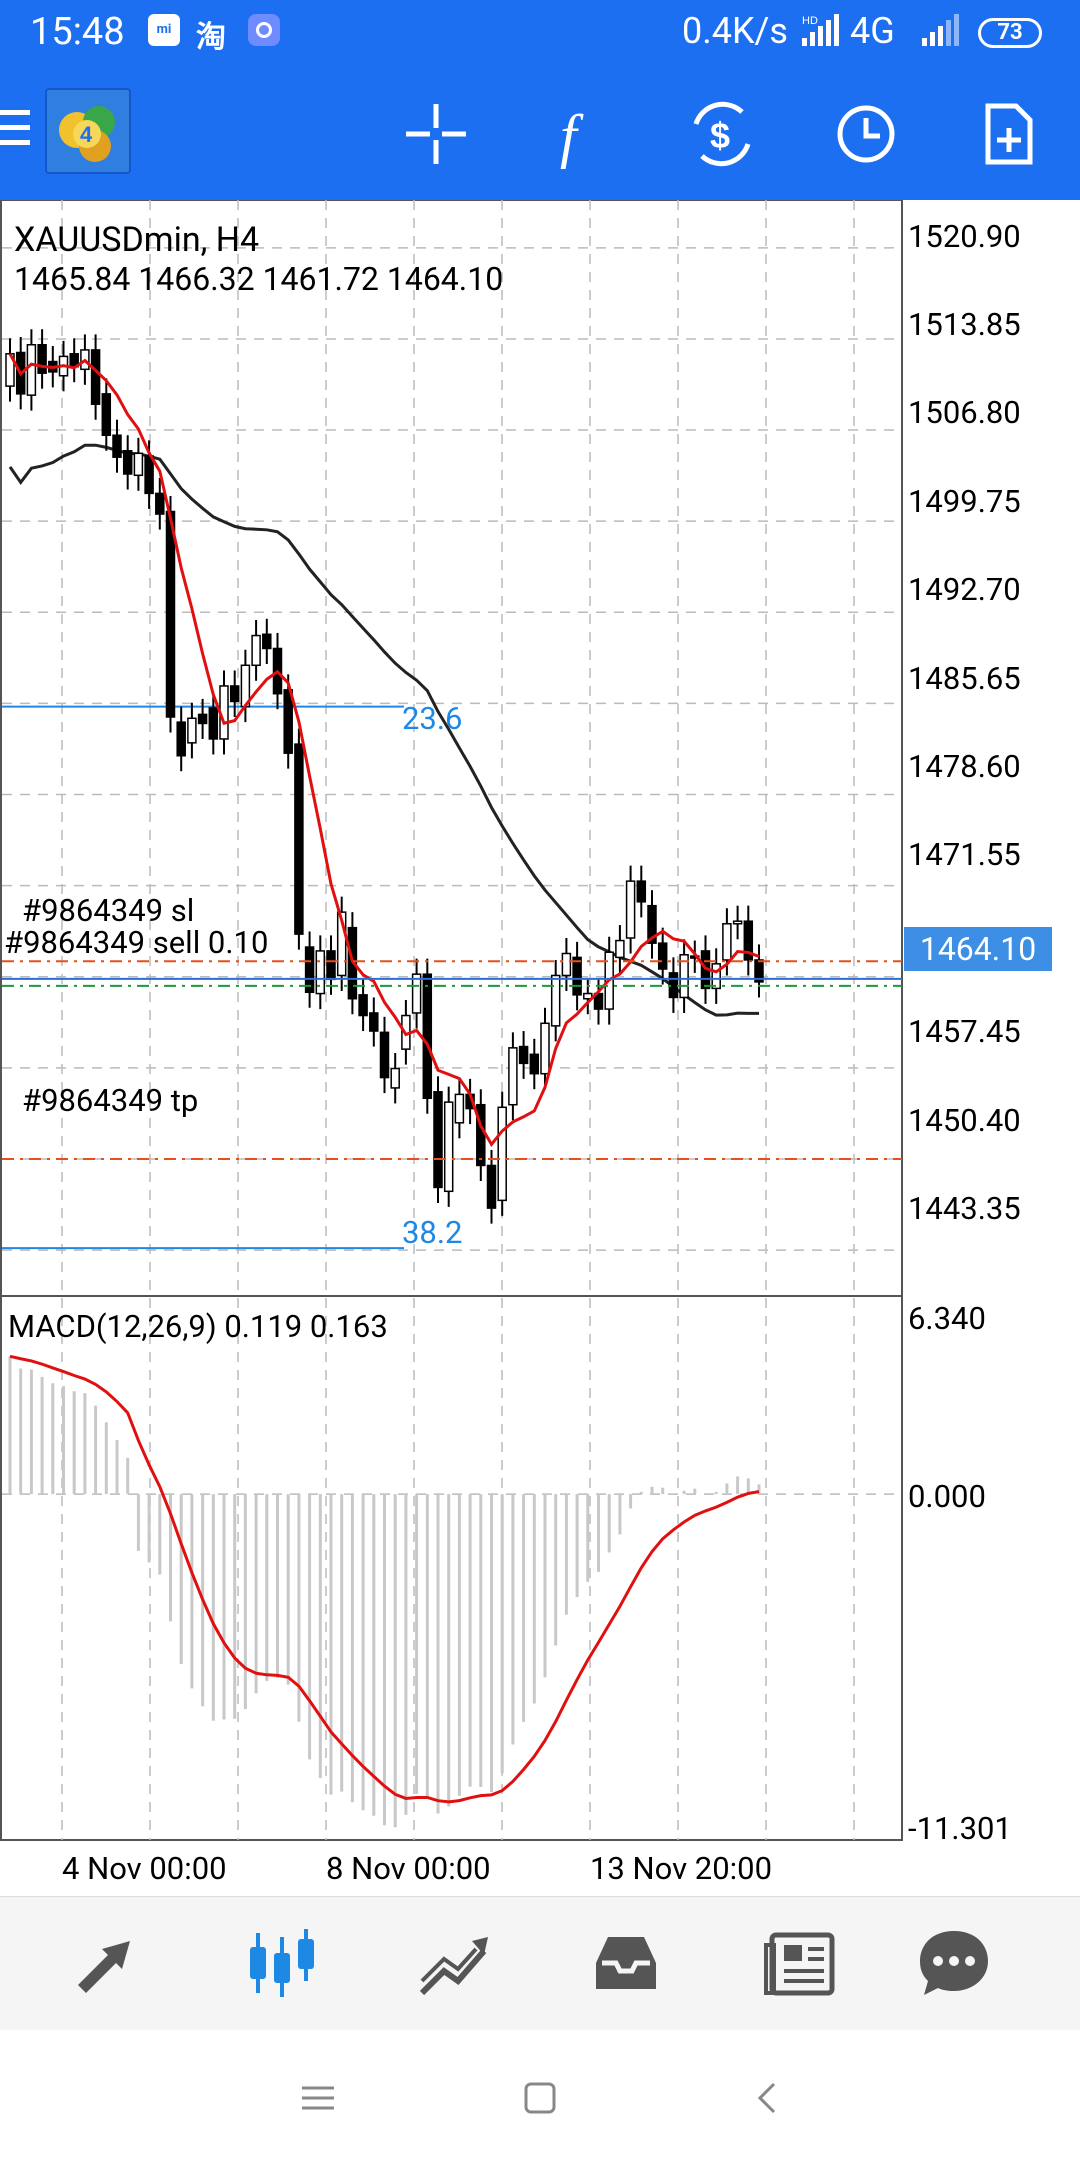  I want to click on macd-axis-bottom: -11.301, so click(960, 1828).